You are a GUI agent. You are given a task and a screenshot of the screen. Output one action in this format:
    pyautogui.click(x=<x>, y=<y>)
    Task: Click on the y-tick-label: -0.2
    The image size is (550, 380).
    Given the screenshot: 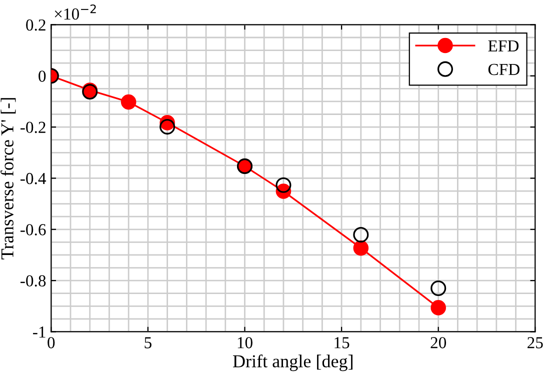 What is the action you would take?
    pyautogui.click(x=33, y=128)
    